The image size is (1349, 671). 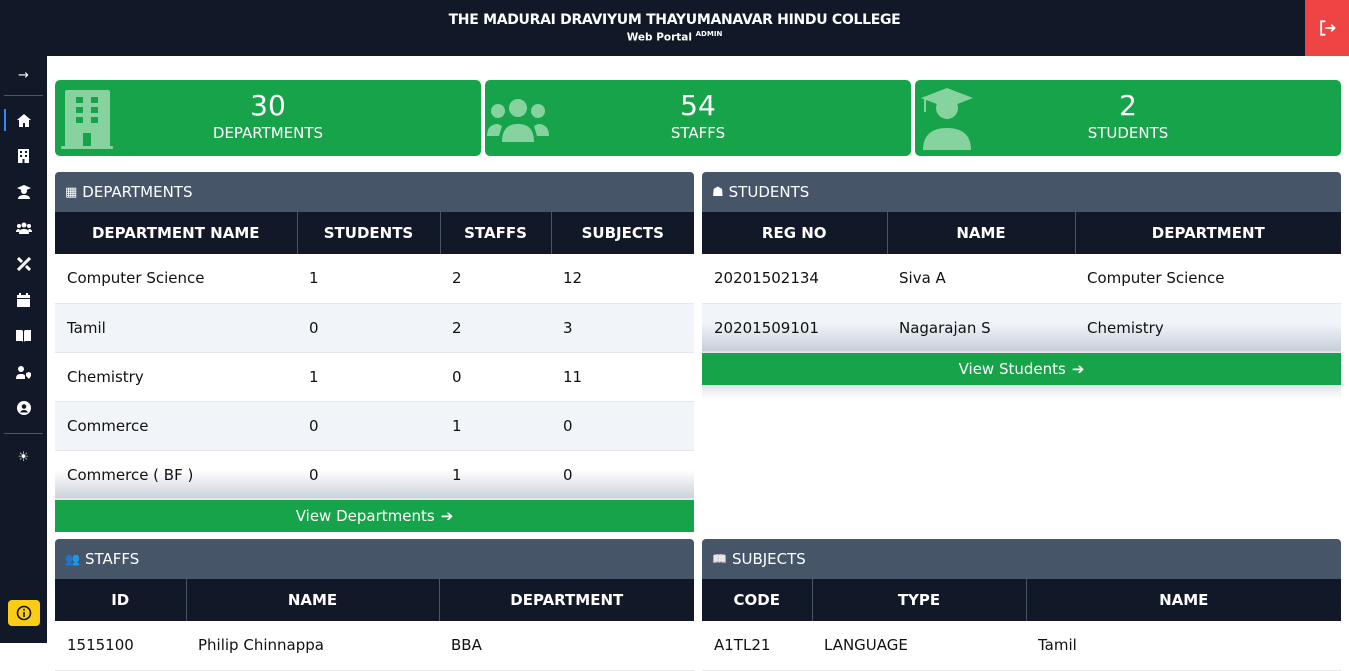 What do you see at coordinates (374, 559) in the screenshot?
I see `panel-header: 👥 STAFFS` at bounding box center [374, 559].